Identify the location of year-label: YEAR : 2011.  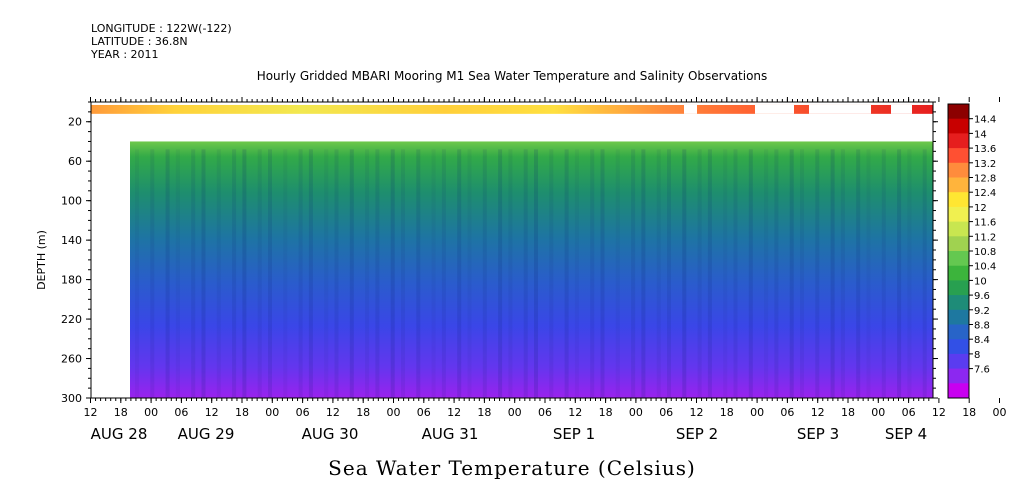
(125, 54).